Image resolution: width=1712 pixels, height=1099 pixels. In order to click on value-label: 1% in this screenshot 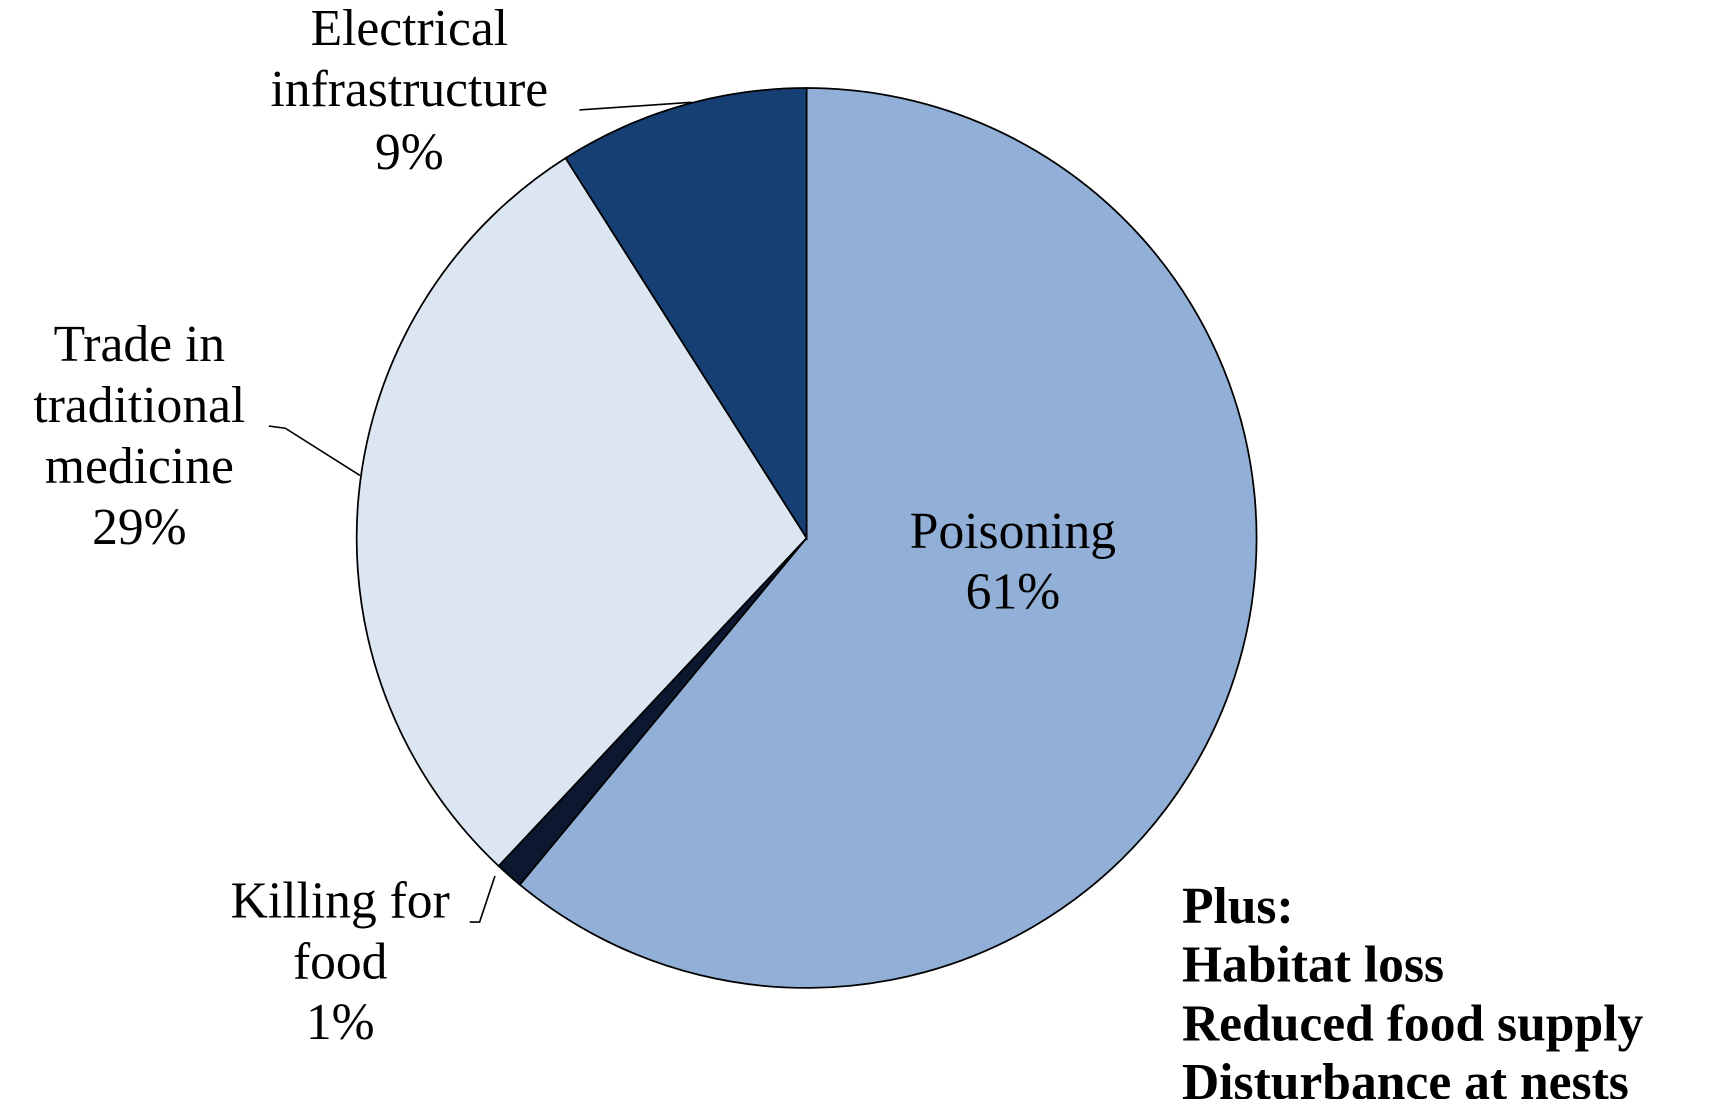, I will do `click(340, 1022)`.